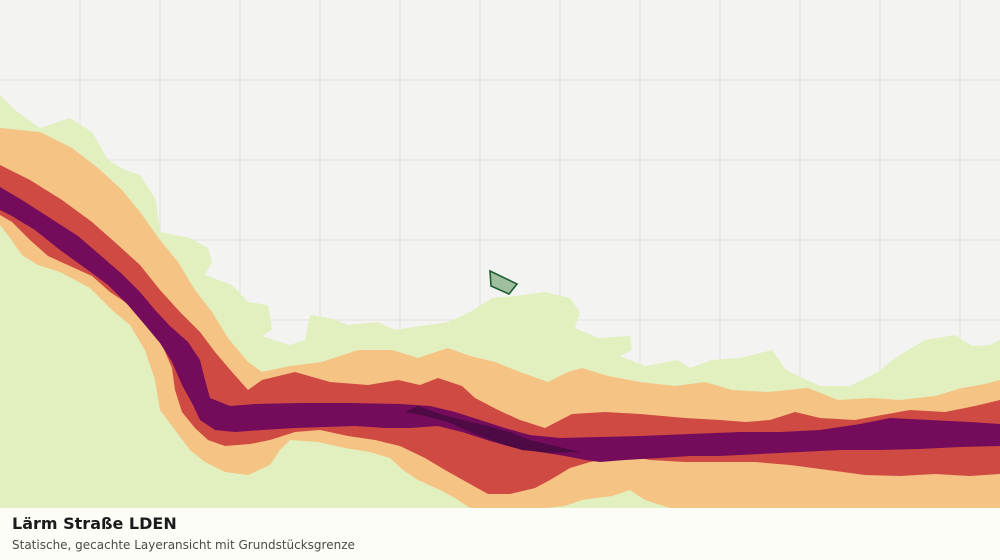 This screenshot has width=1000, height=560. I want to click on noise-zone-core, so click(492, 429).